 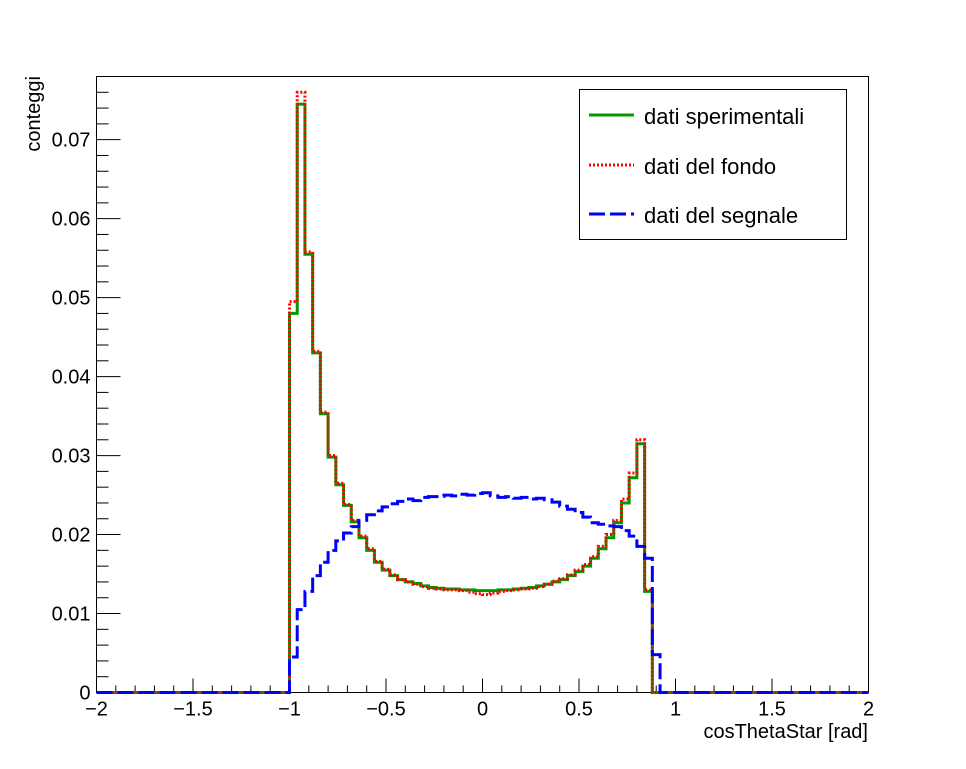 What do you see at coordinates (192, 710) in the screenshot?
I see `x-tick-label: −1.5` at bounding box center [192, 710].